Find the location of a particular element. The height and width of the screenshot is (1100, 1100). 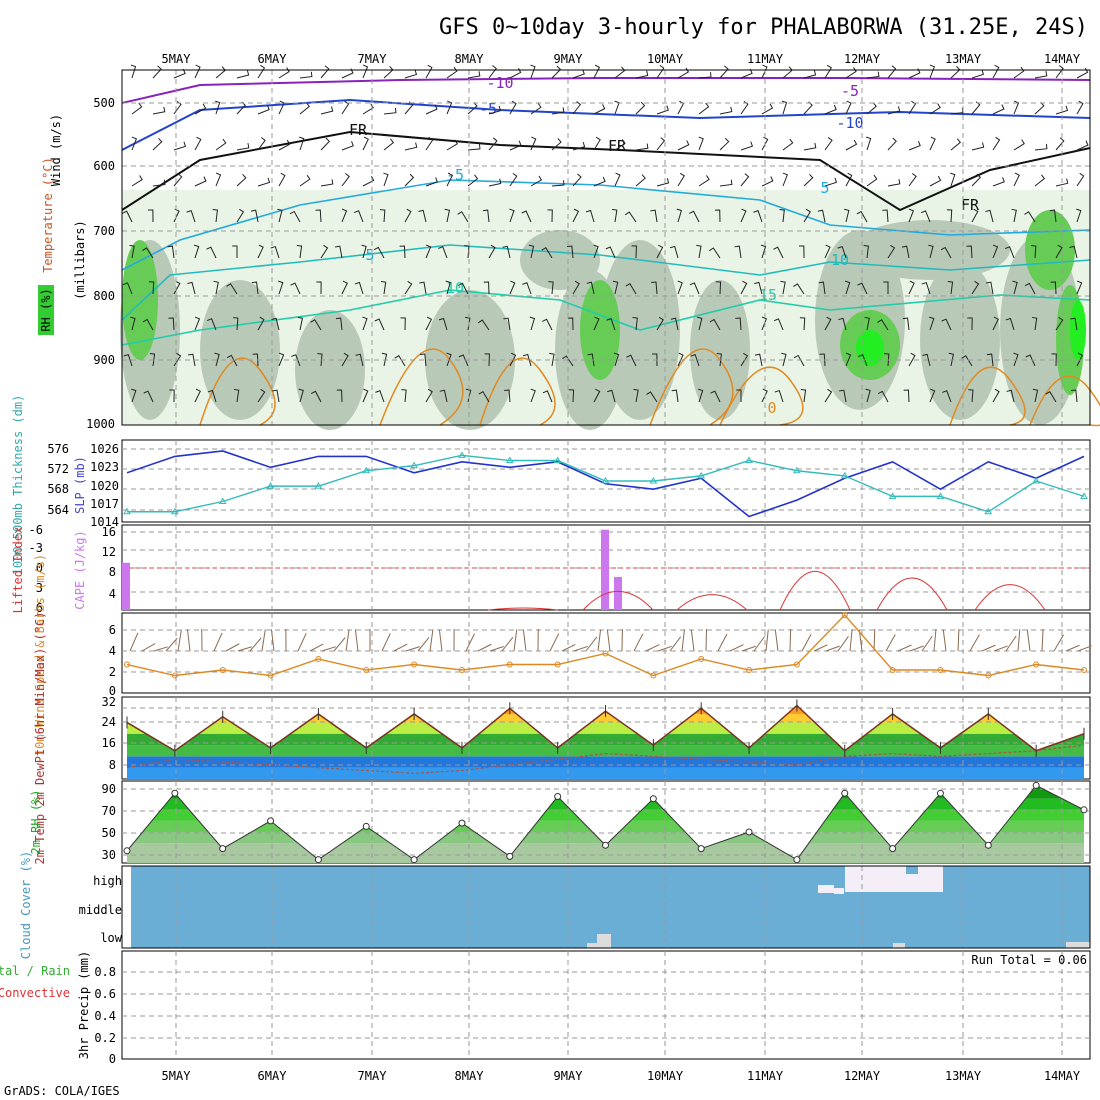

cape-bar is located at coordinates (126, 586).